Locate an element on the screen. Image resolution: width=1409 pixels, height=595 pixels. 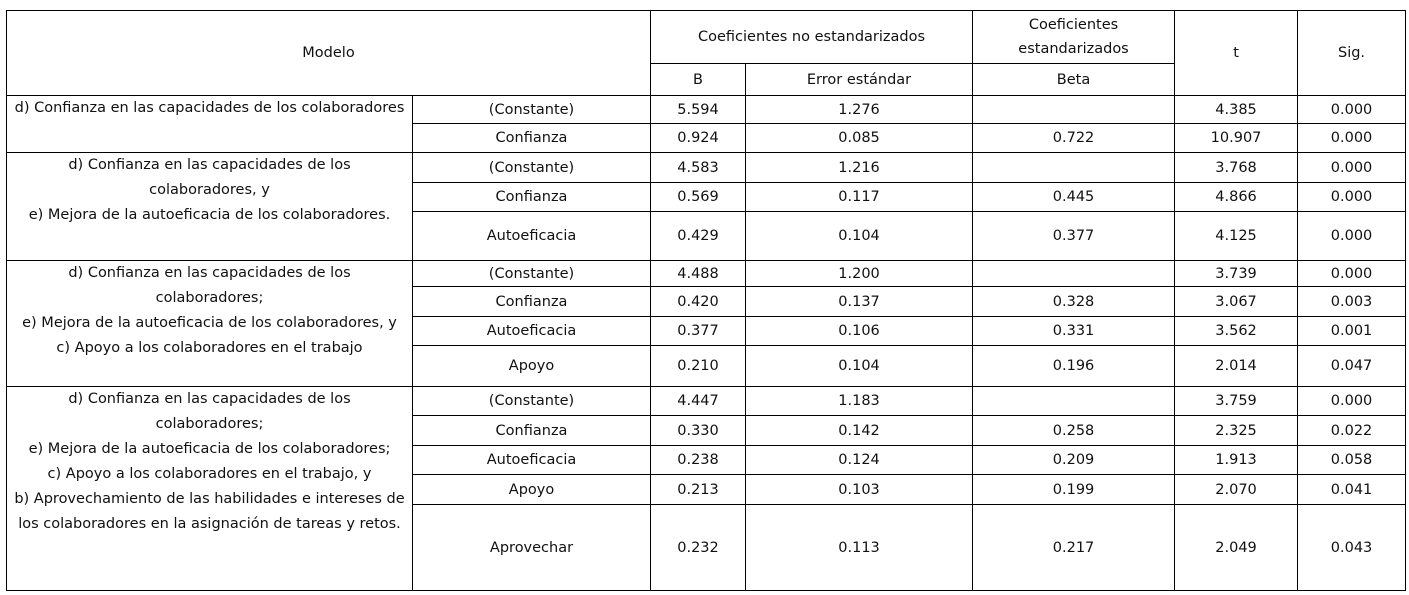
se-cell: 1.216 is located at coordinates (859, 167).